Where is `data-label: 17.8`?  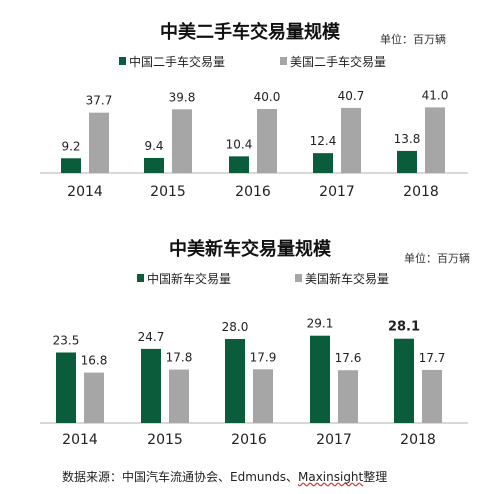
data-label: 17.8 is located at coordinates (179, 358).